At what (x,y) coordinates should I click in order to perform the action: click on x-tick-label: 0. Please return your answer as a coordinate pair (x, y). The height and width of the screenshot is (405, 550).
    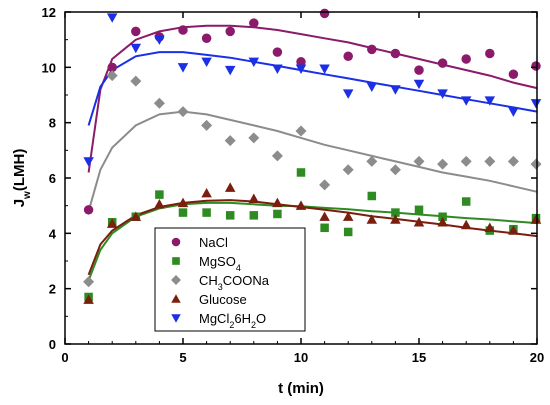
    Looking at the image, I should click on (64, 357).